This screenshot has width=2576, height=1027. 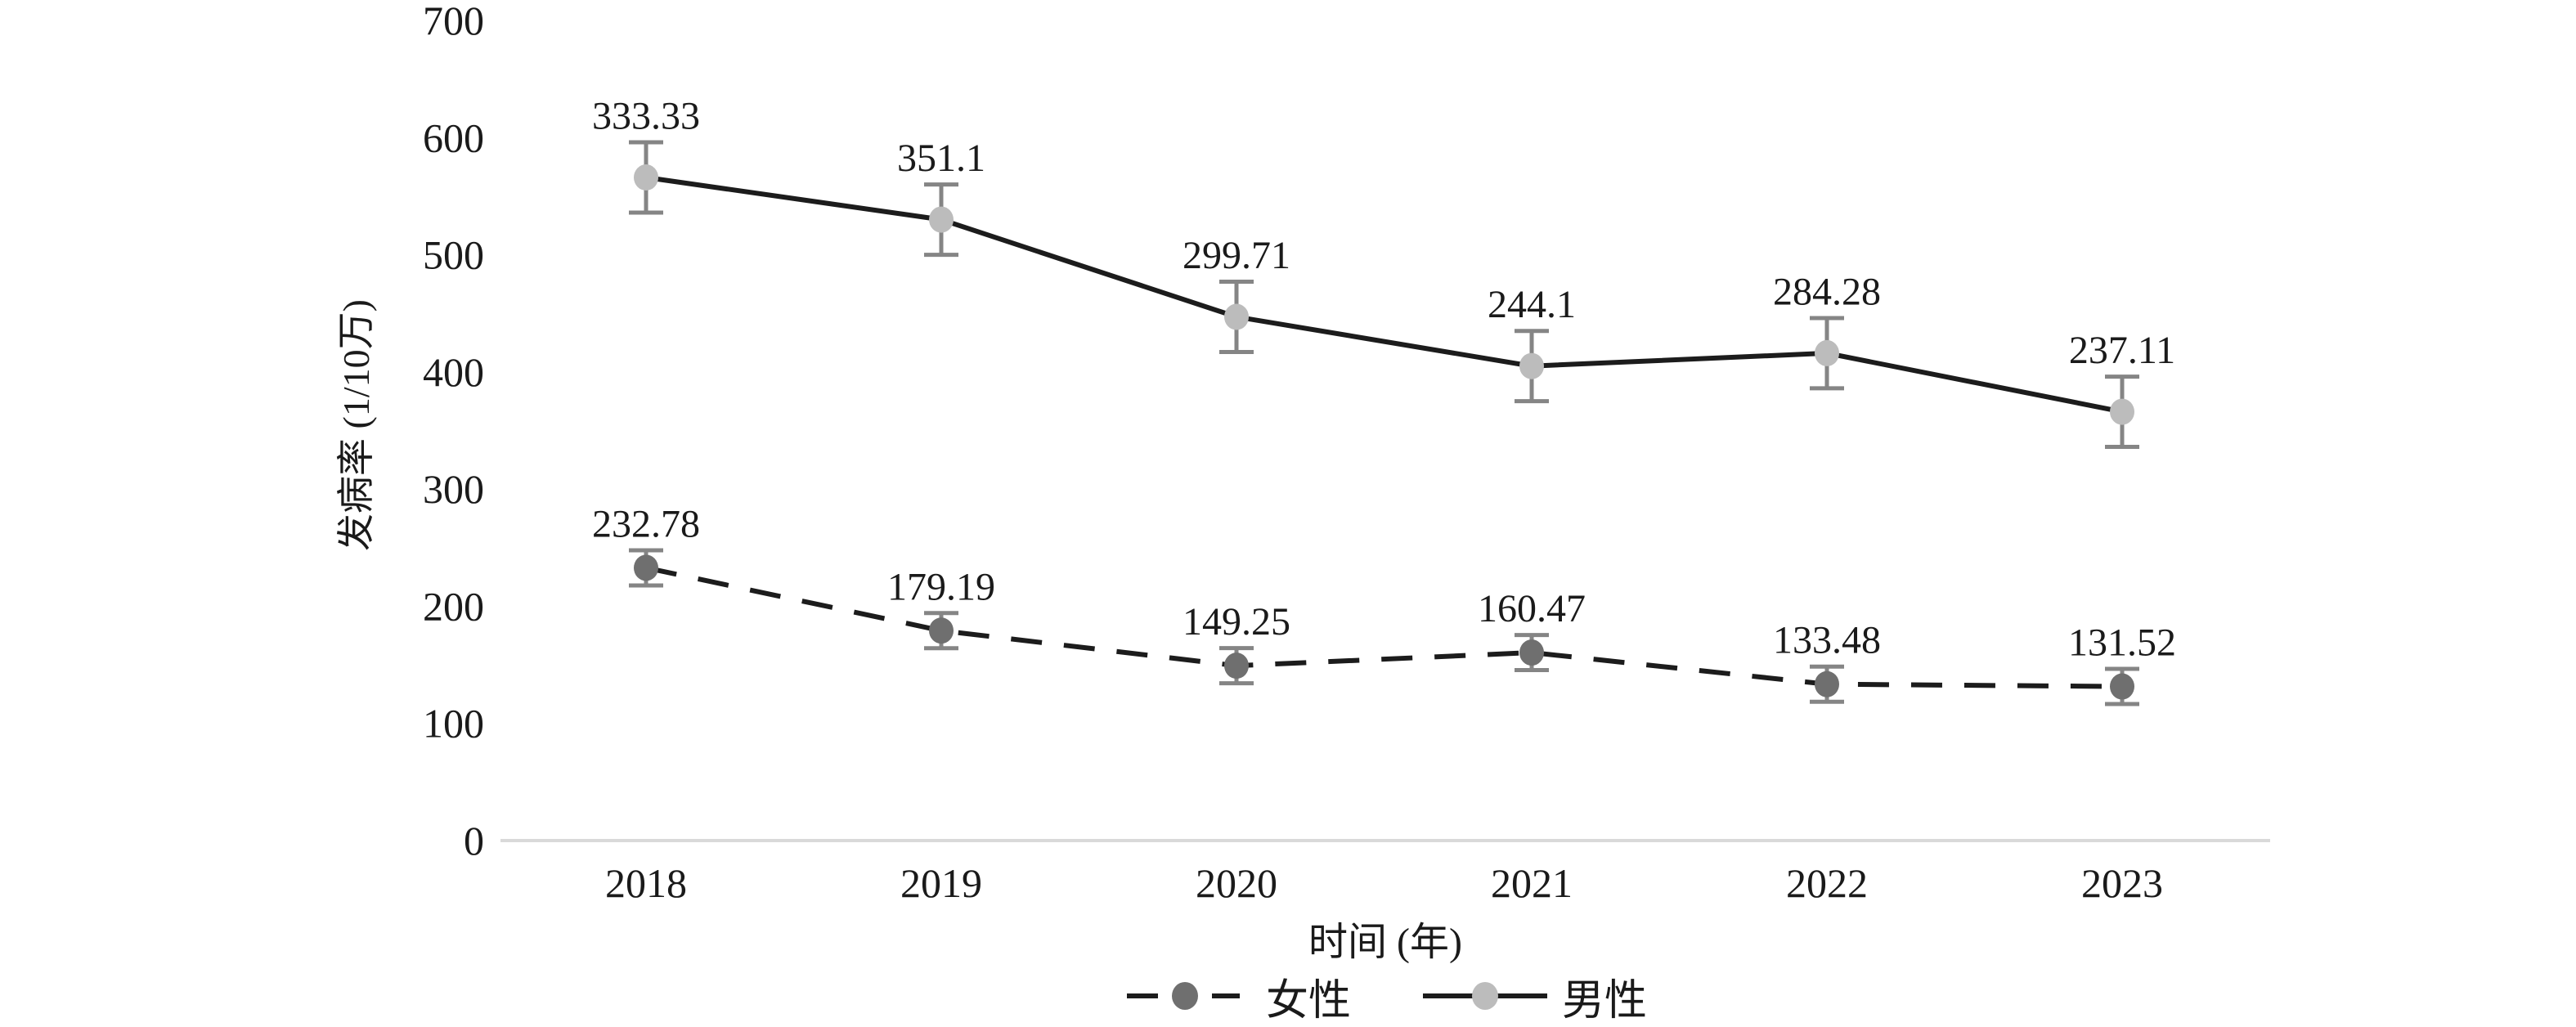 I want to click on x-tick-label: 2018, so click(x=646, y=883).